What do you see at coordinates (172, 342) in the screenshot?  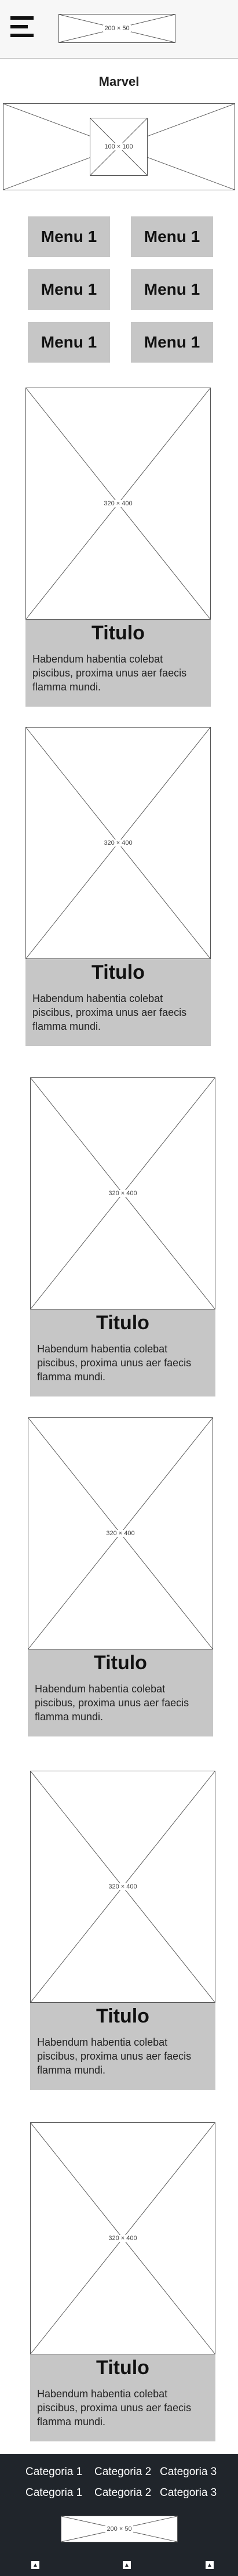 I see `menu-button-6: Menu 1` at bounding box center [172, 342].